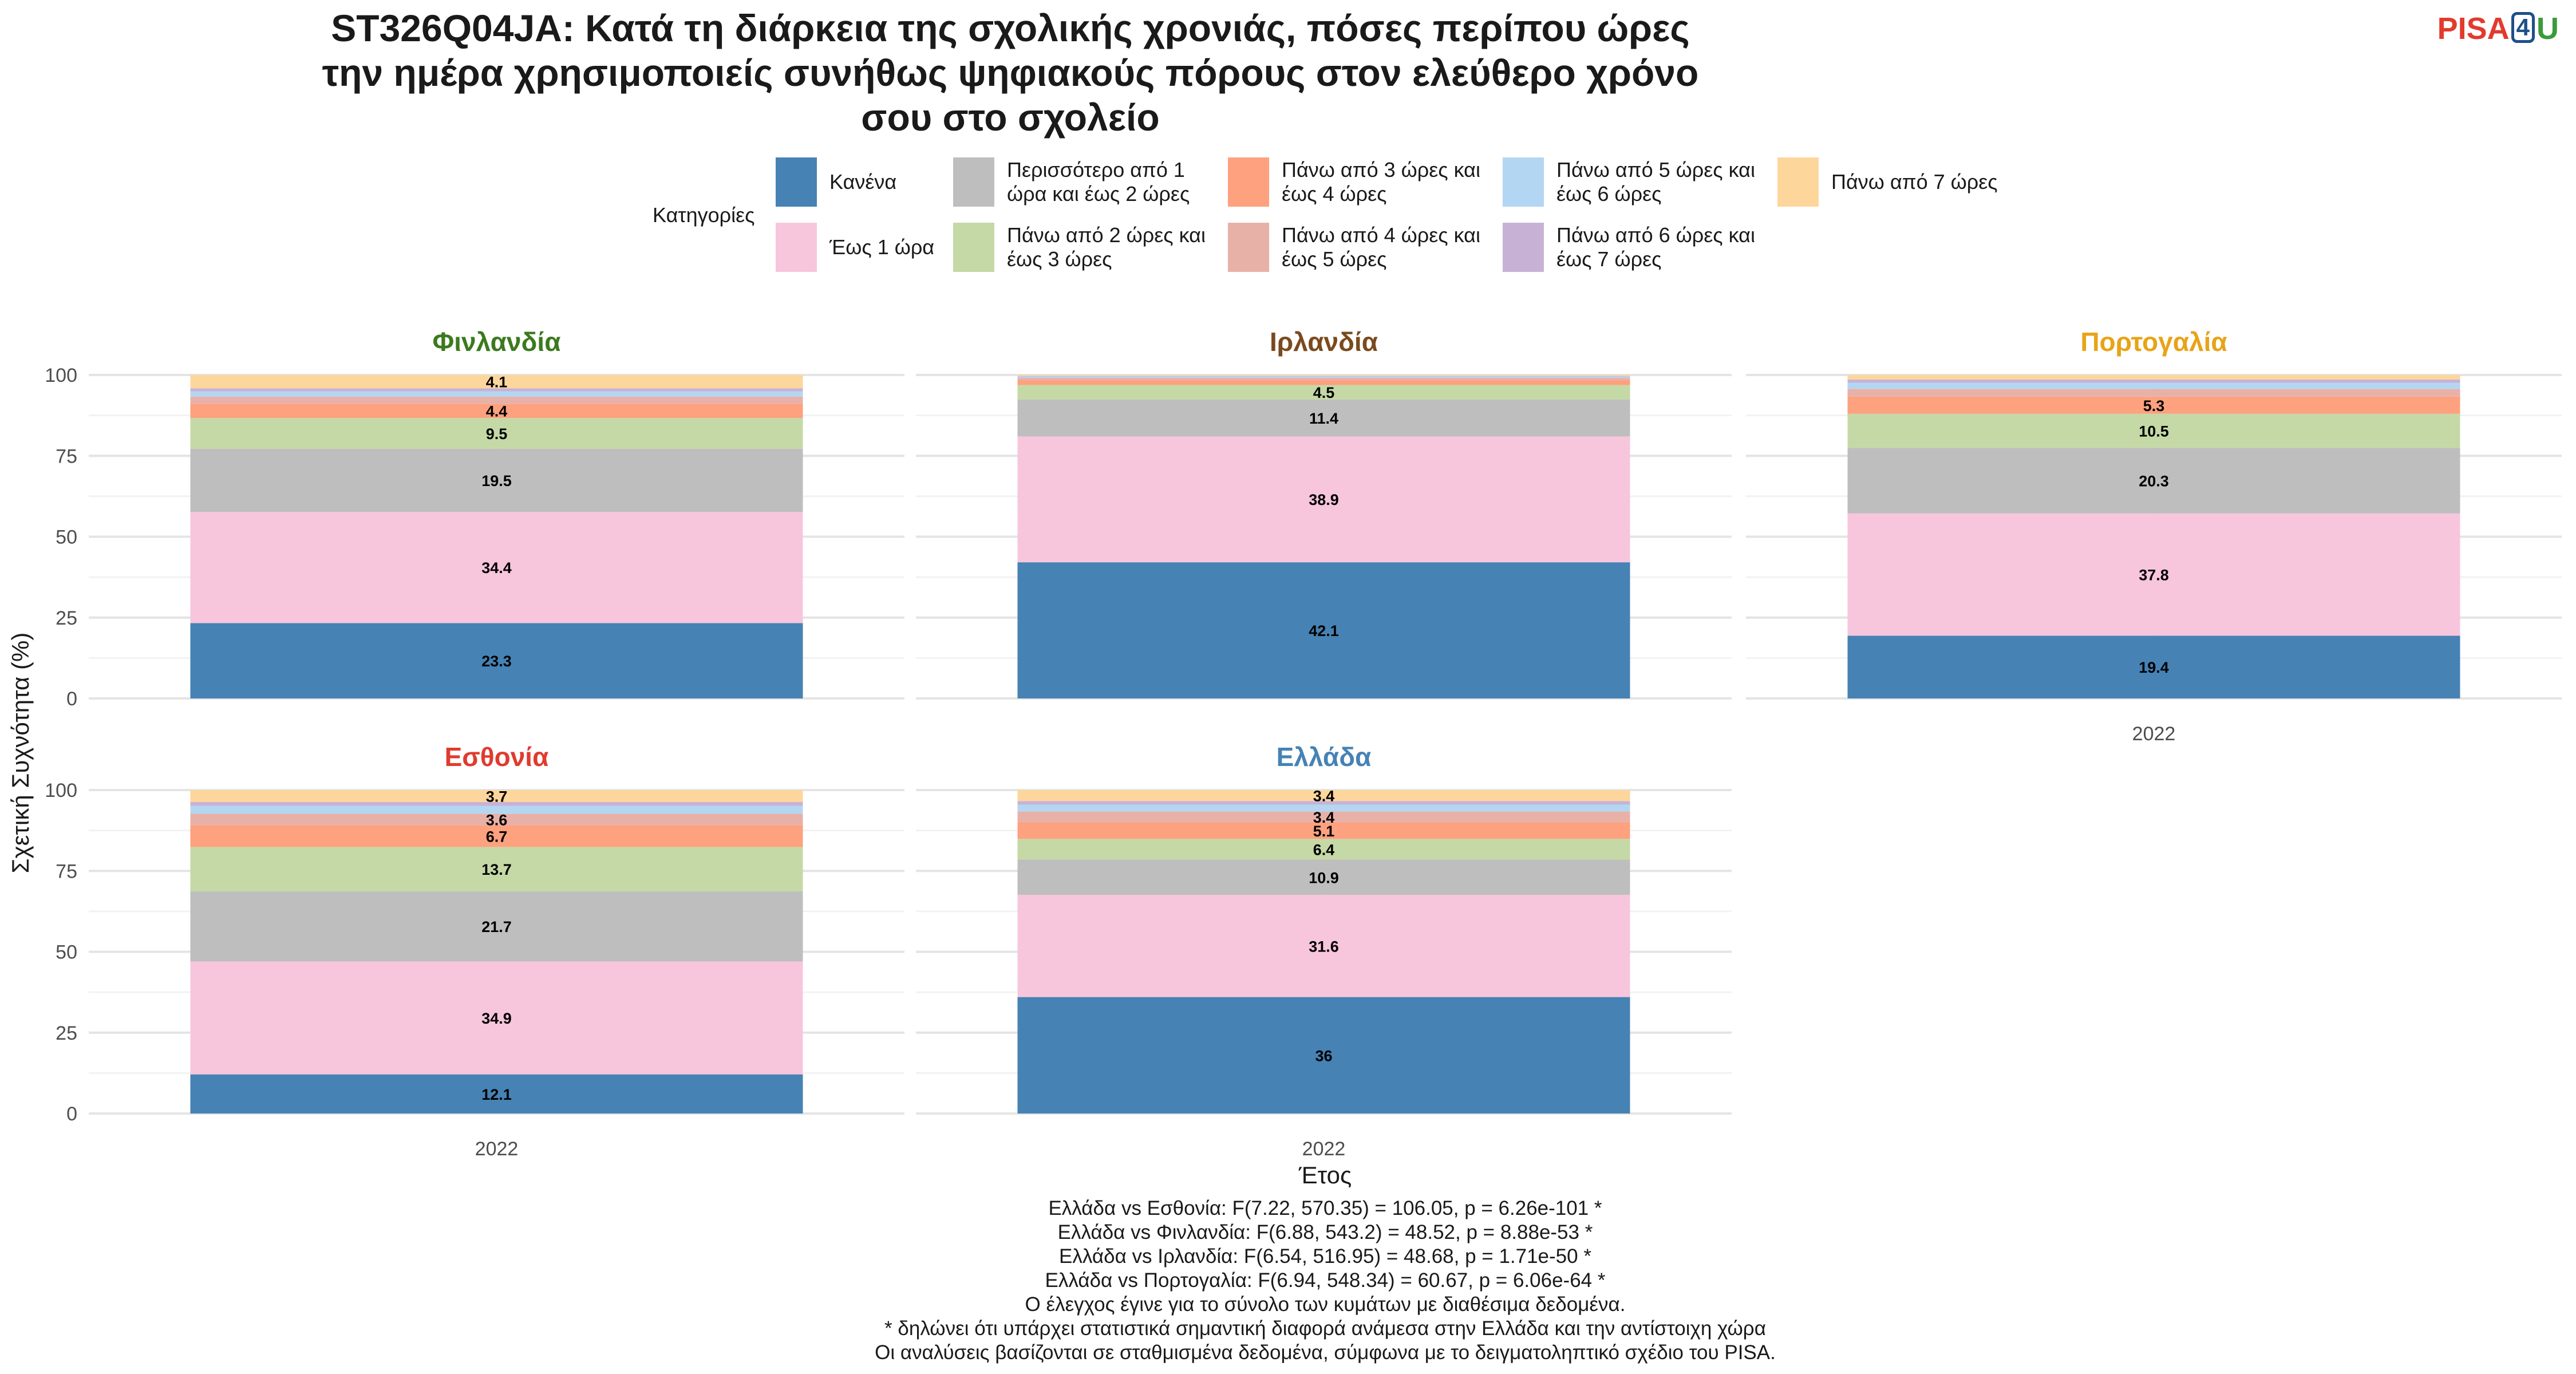 The image size is (2576, 1374). What do you see at coordinates (1655, 247) in the screenshot?
I see `legend-label: Πάνω από 6 ώρες και έως 7 ώρες` at bounding box center [1655, 247].